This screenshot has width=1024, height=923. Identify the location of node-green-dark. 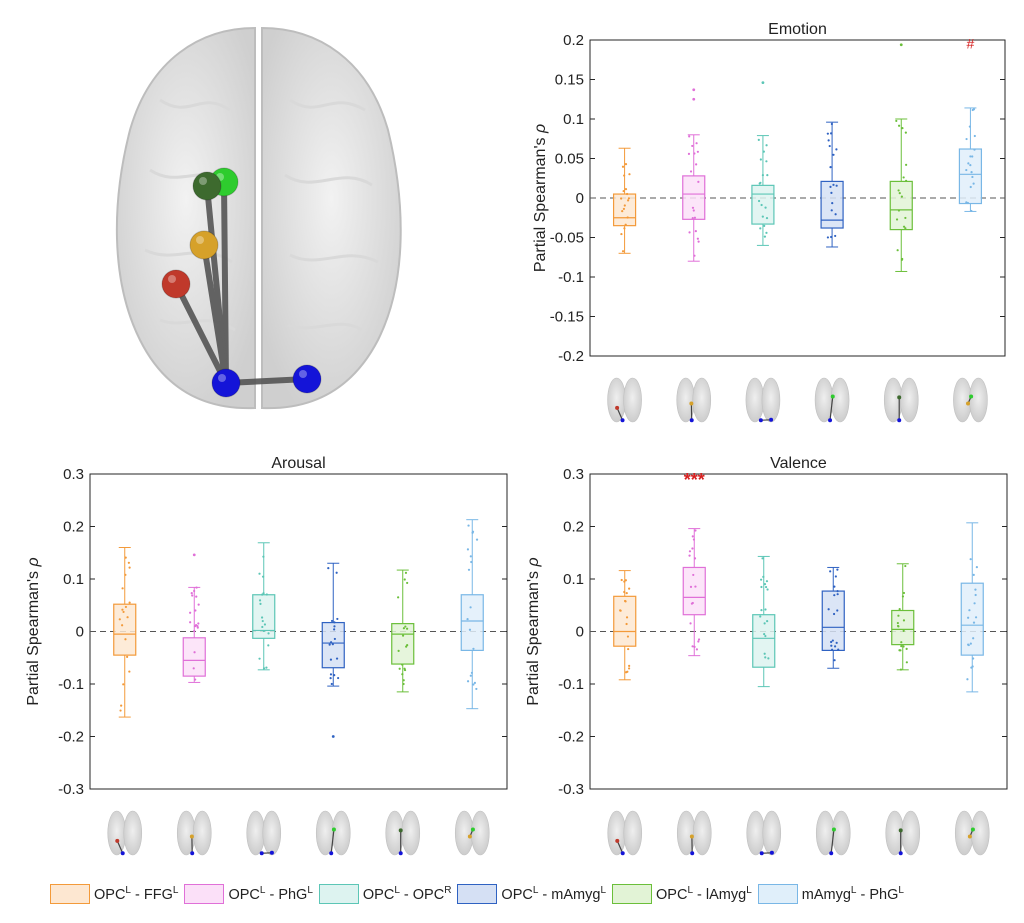
(207, 186).